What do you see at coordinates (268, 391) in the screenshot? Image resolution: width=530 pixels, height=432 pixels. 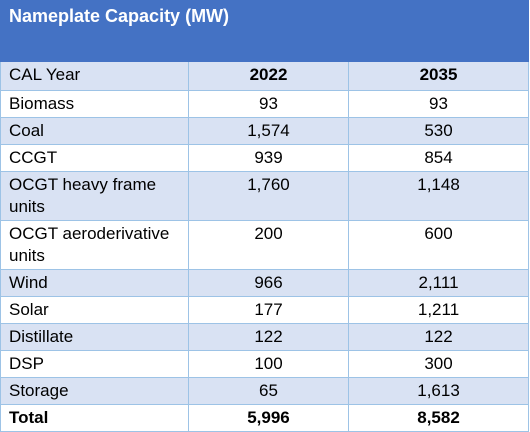 I see `row-value-2022: 65` at bounding box center [268, 391].